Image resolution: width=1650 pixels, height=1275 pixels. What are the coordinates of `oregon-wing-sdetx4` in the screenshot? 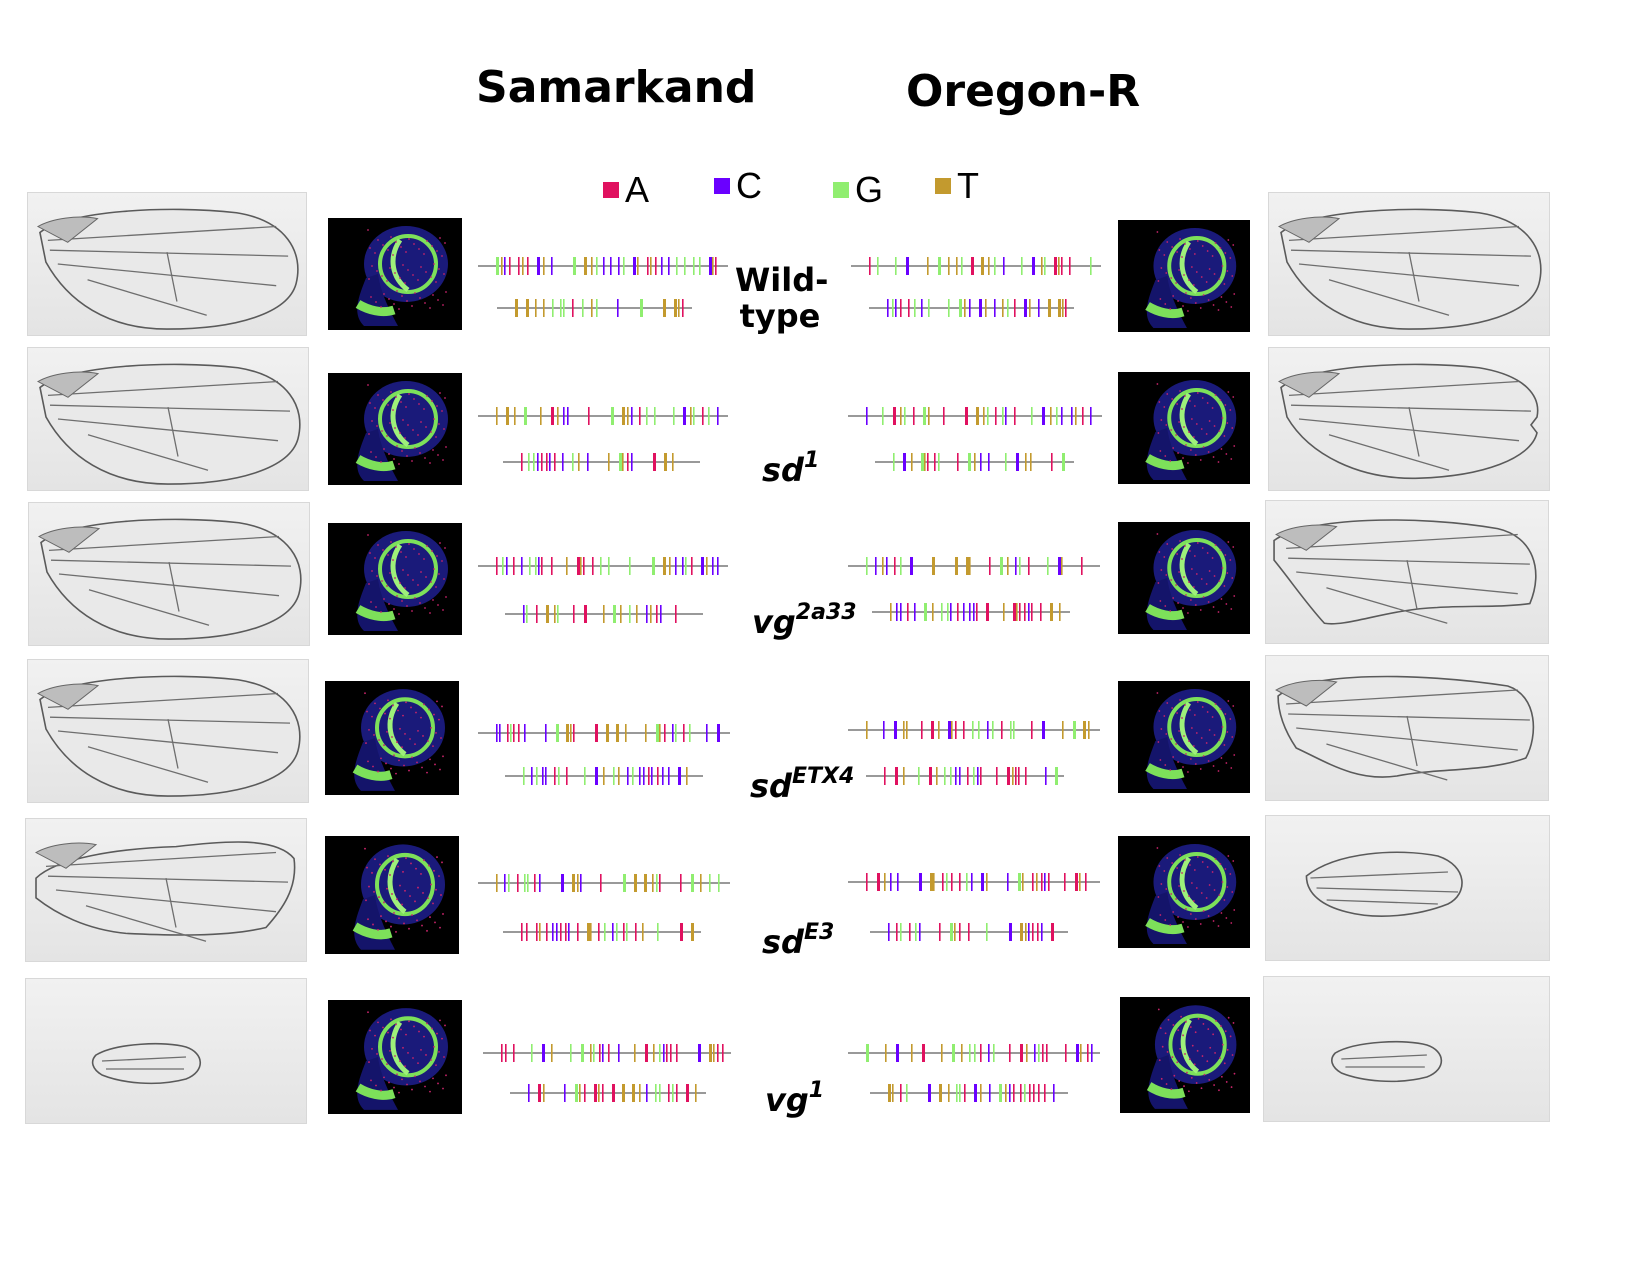 It's located at (1407, 728).